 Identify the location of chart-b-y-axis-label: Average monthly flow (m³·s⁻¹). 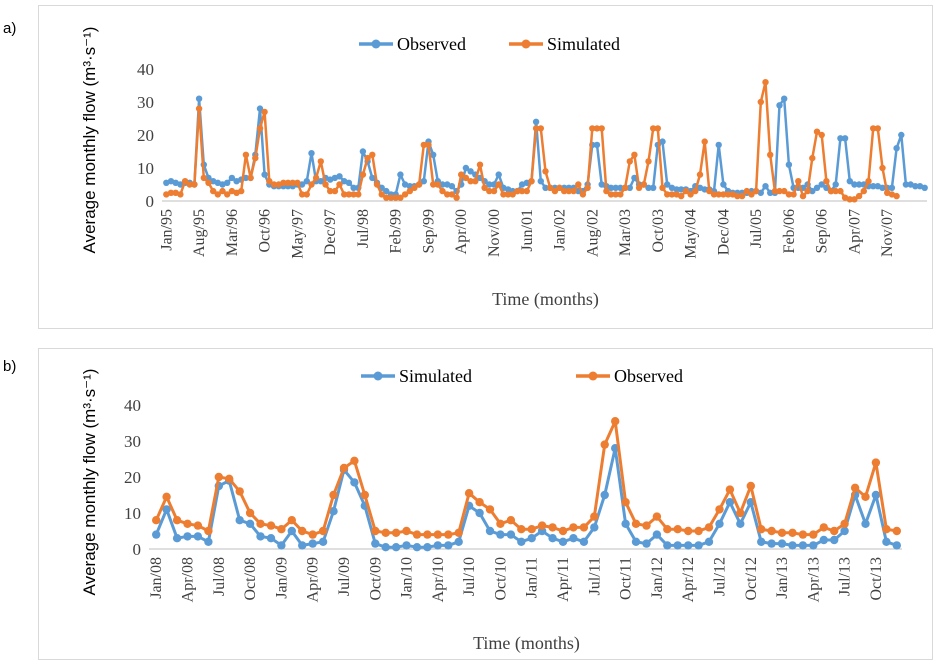
(89, 482).